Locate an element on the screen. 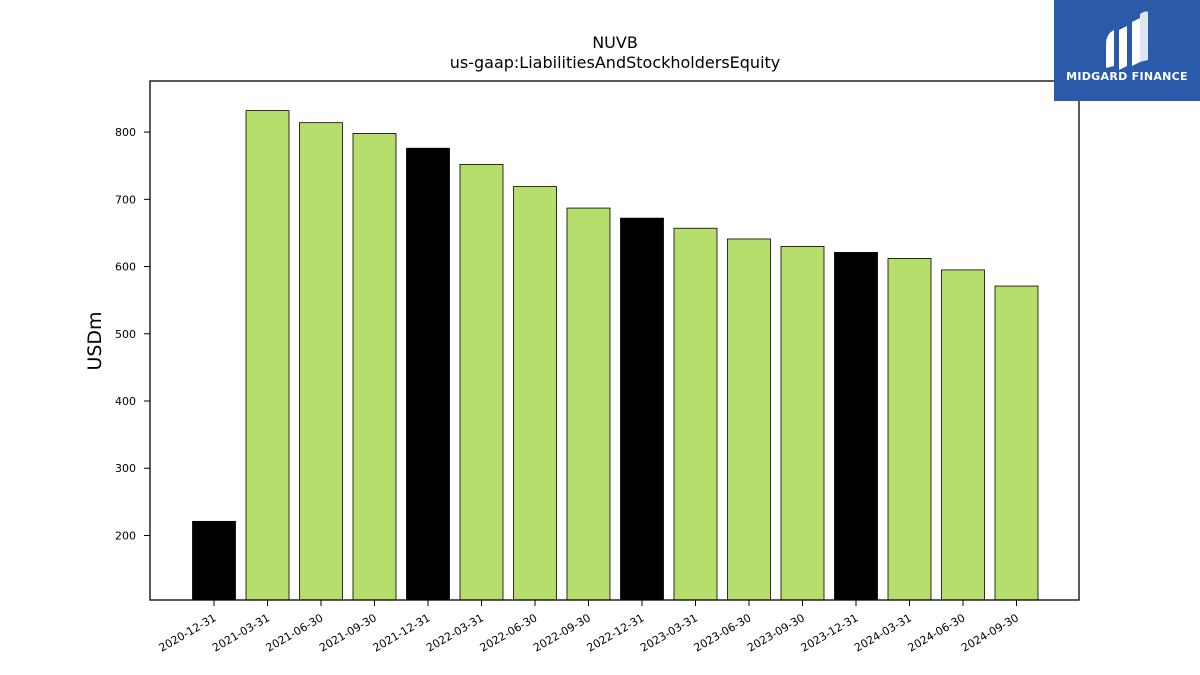  y-tick-label: 200 is located at coordinates (125, 535).